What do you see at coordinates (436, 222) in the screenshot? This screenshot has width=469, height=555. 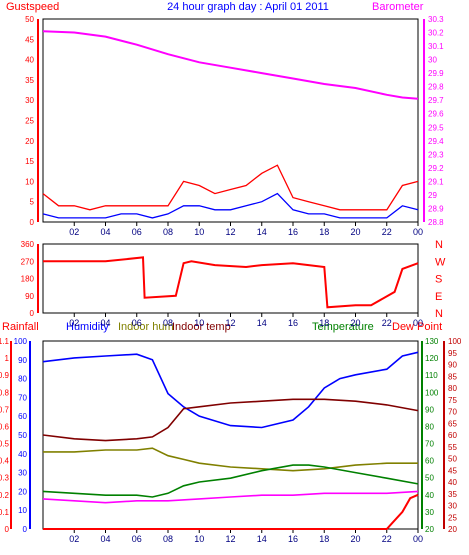 I see `barometer-axis-tick-label: 28.8` at bounding box center [436, 222].